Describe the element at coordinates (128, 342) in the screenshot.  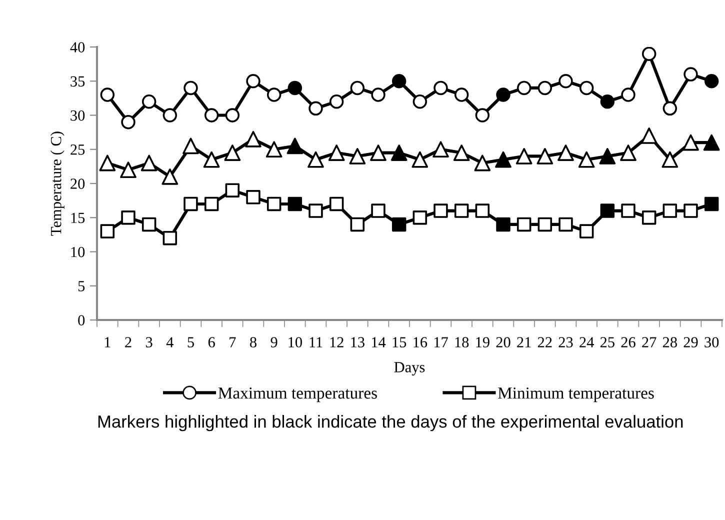
I see `x-tick-label: 2` at that location.